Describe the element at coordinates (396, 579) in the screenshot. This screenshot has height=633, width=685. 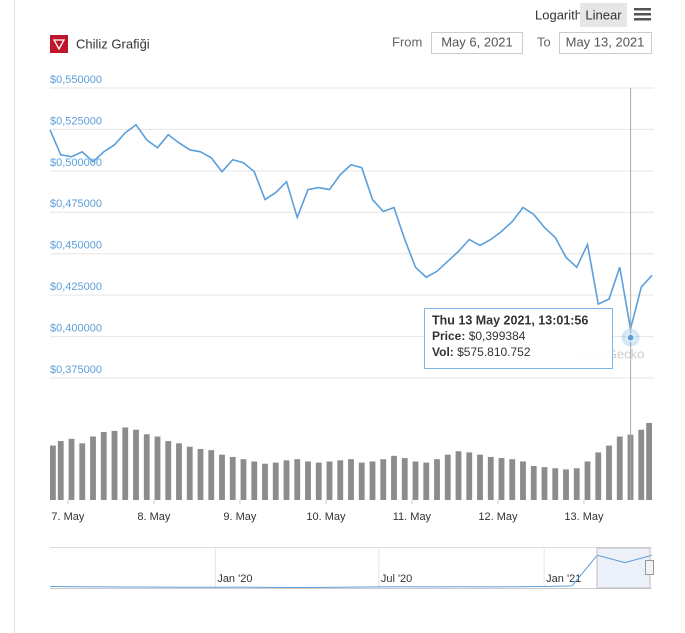
I see `navigator-tick-label: Jul '20` at that location.